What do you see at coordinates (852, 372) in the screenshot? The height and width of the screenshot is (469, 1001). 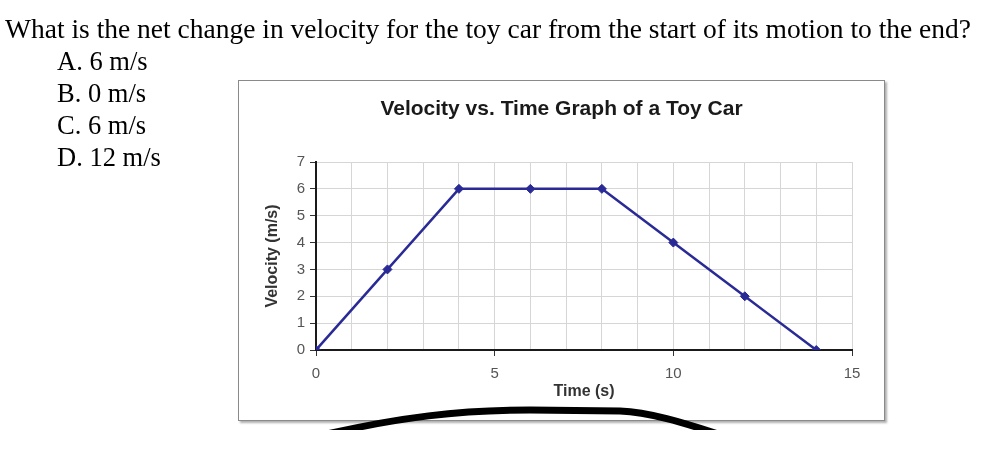 I see `x-tick-label: 15` at bounding box center [852, 372].